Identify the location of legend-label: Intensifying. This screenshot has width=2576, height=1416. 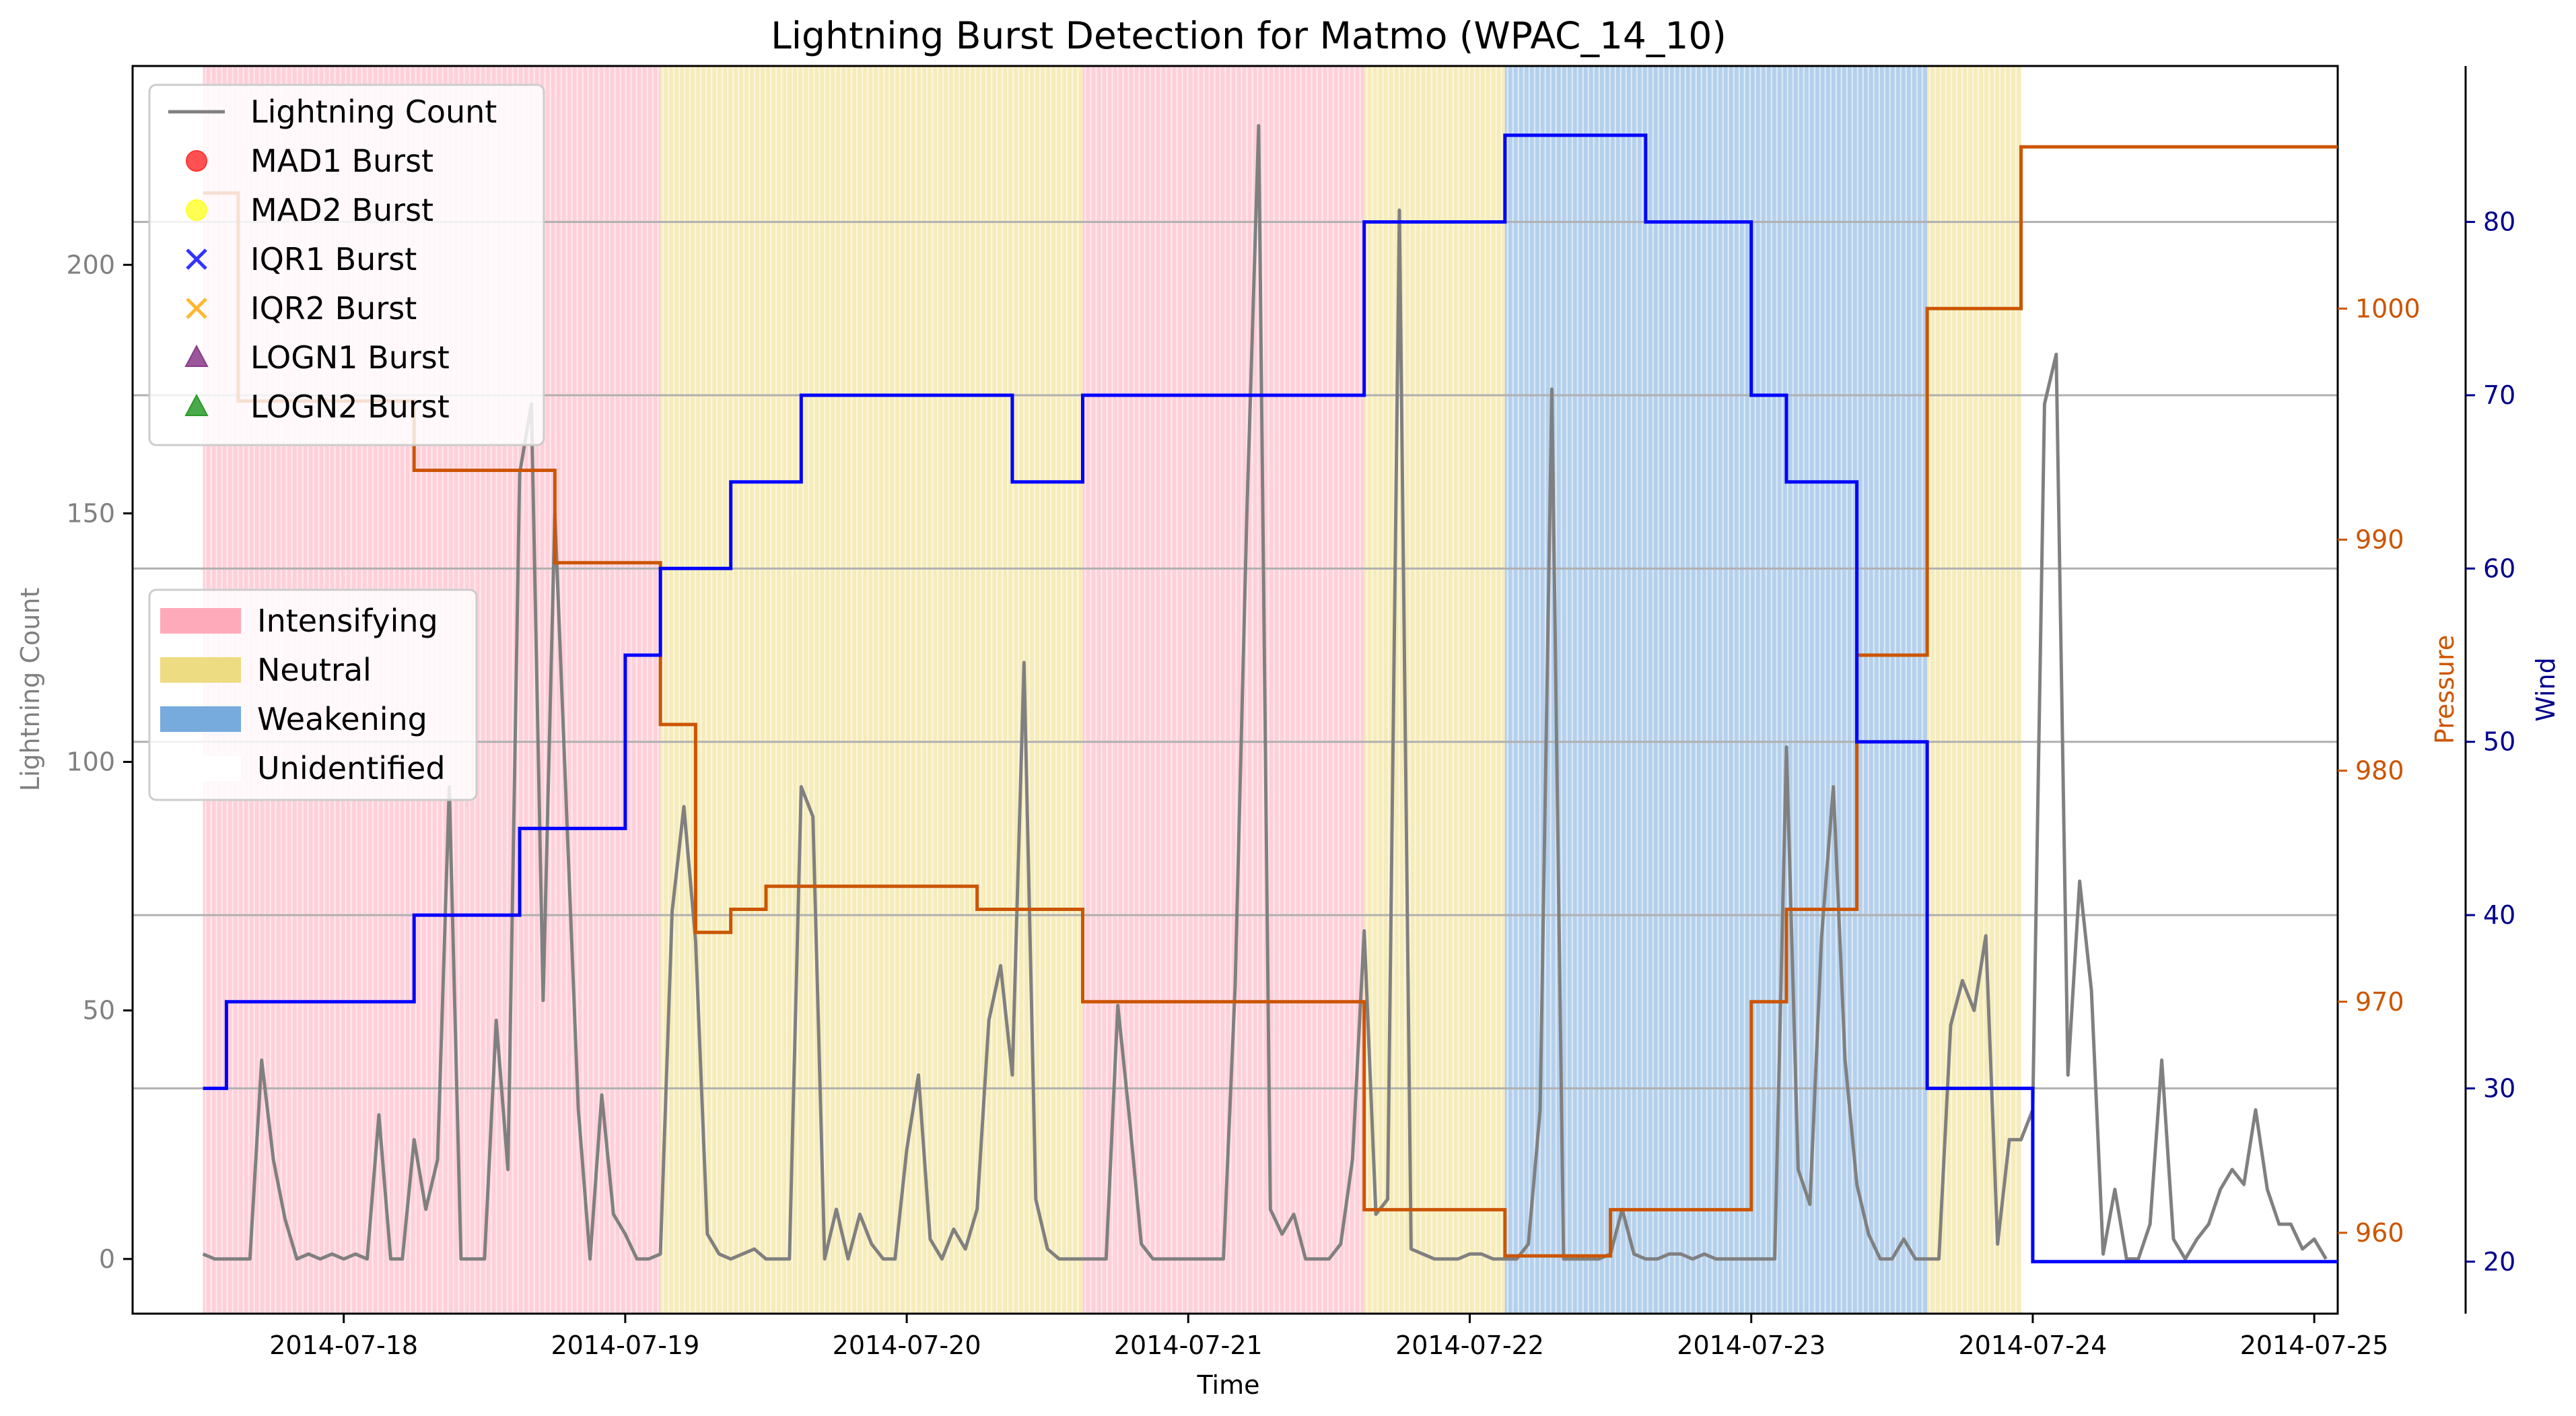
(347, 621).